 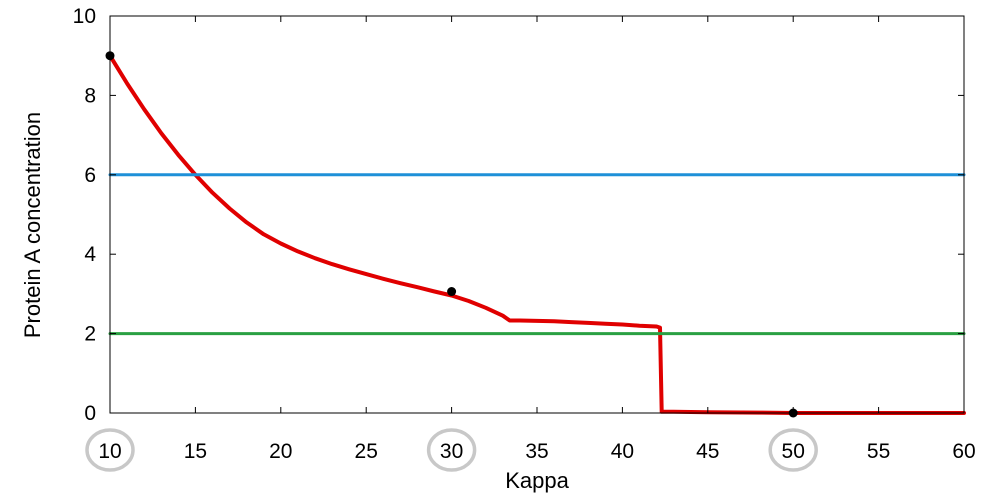 I want to click on x-tick-label-10: 10, so click(x=109, y=451).